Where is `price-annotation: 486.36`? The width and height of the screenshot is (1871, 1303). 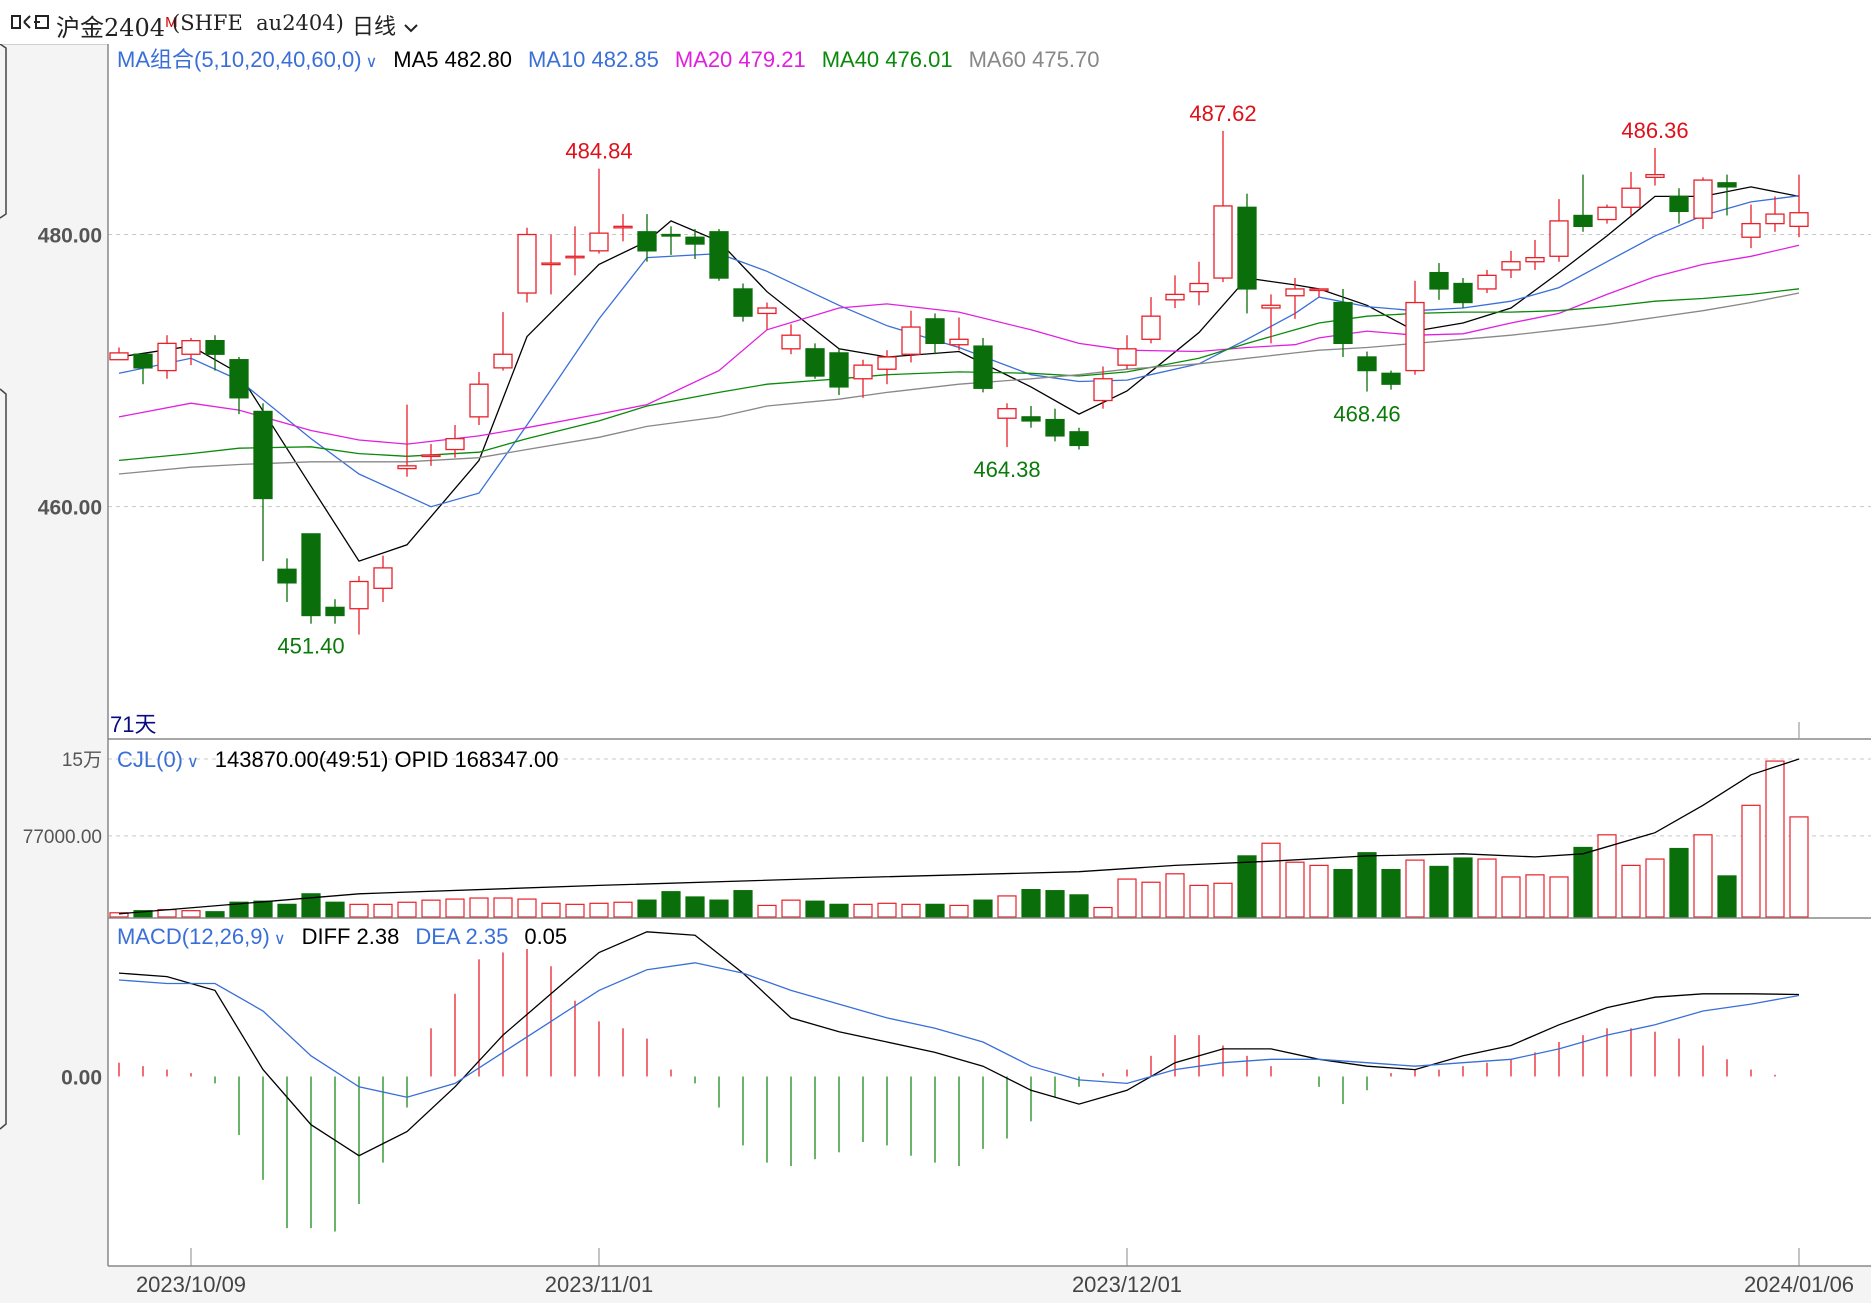
price-annotation: 486.36 is located at coordinates (1654, 130).